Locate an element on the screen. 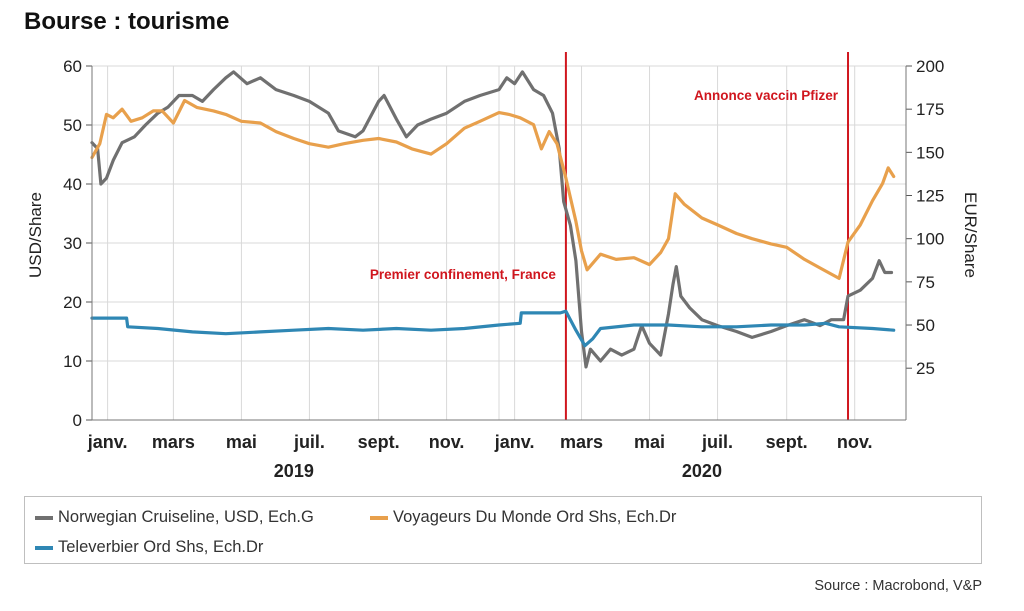  y-left-tick-label: 60 is located at coordinates (72, 66).